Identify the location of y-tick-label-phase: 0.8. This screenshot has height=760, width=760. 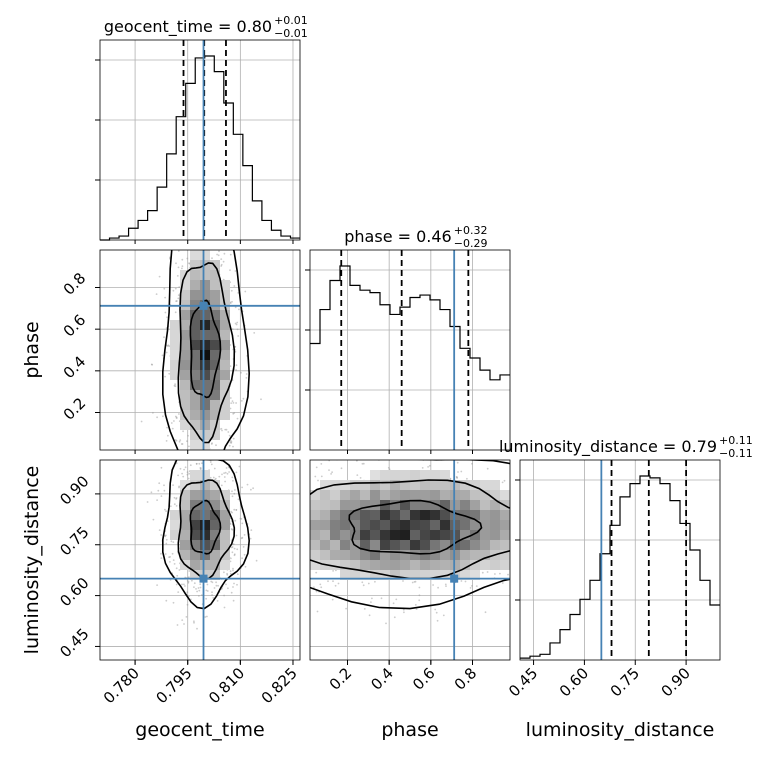
(75, 284).